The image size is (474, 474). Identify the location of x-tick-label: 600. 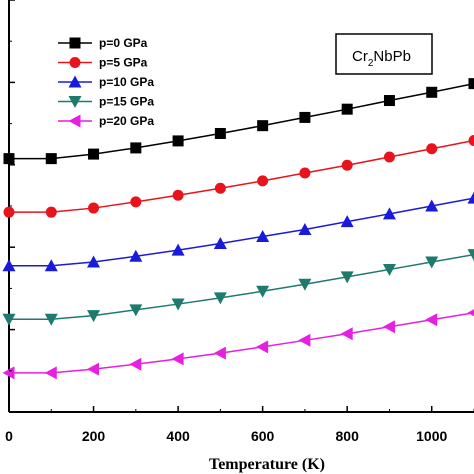
(263, 436).